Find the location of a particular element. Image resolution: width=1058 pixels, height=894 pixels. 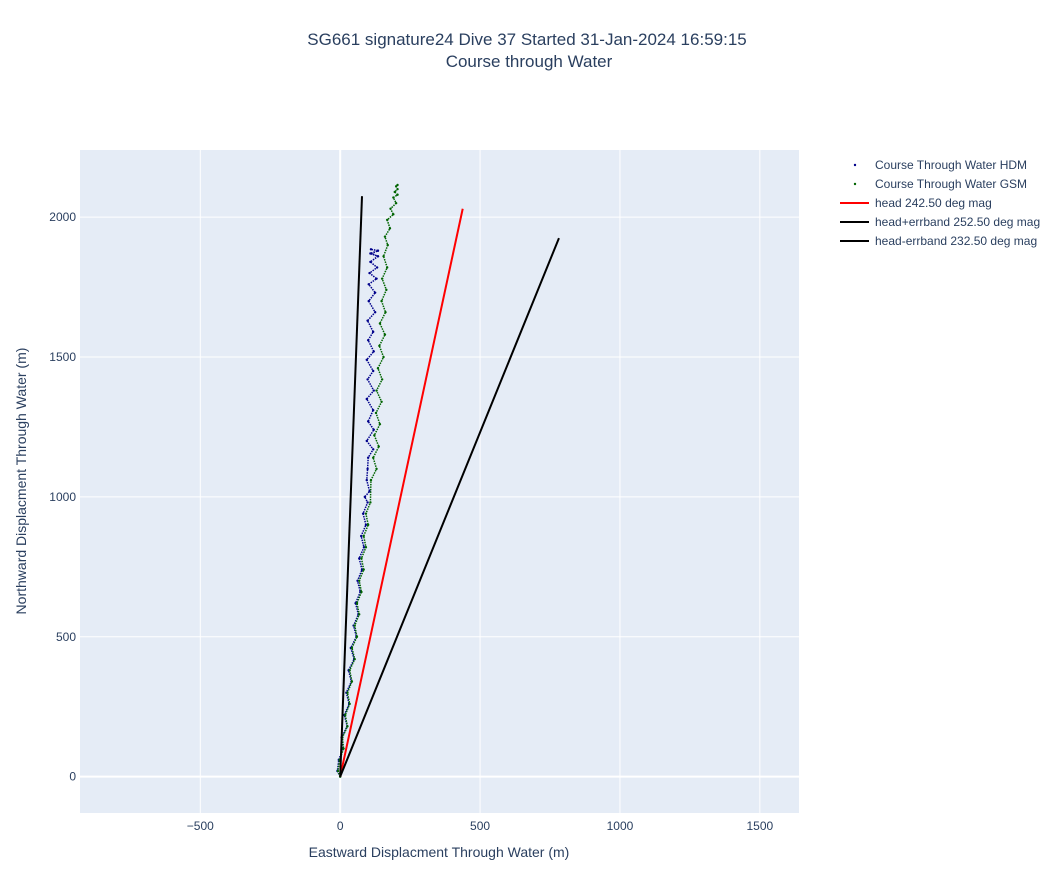

series-track is located at coordinates (368, 480).